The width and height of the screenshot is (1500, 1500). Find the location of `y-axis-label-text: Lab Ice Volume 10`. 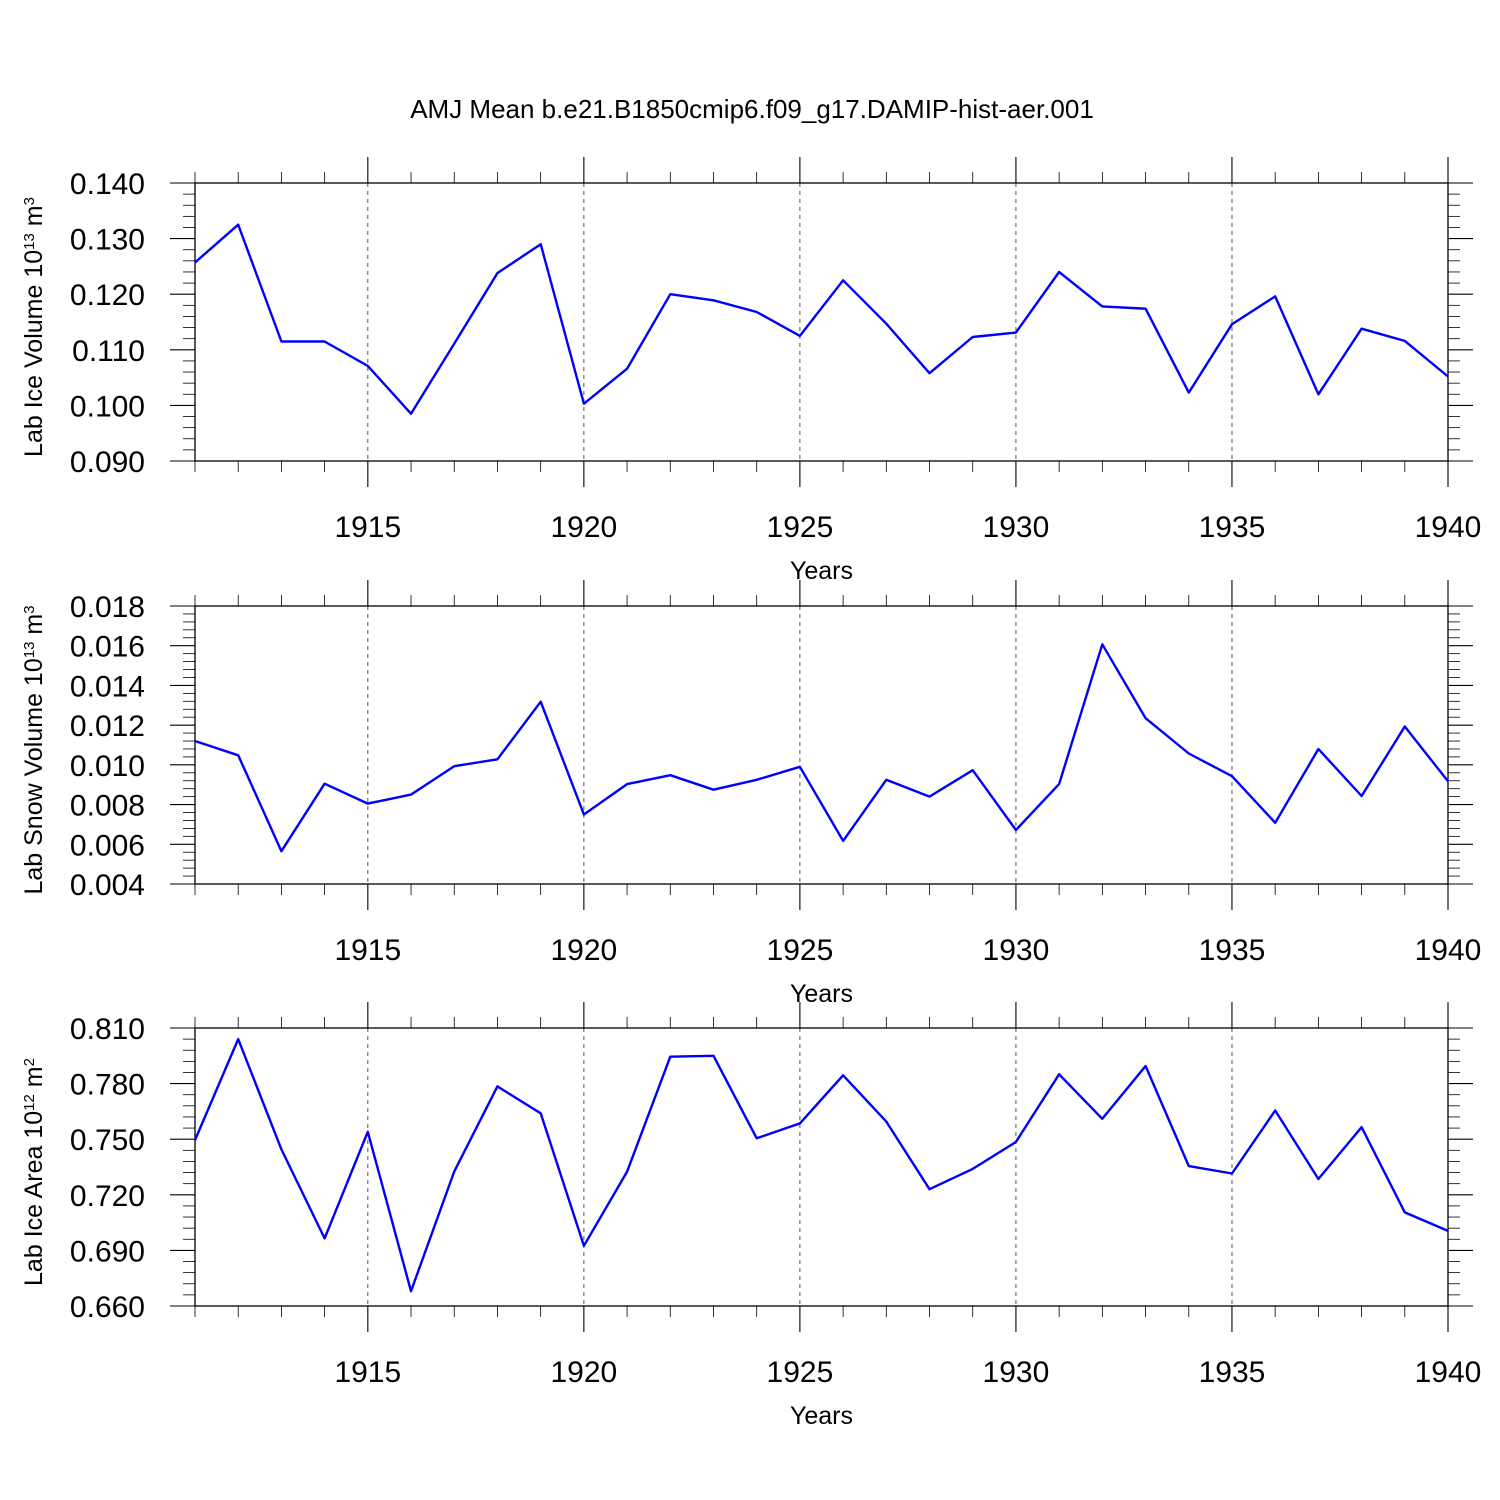

y-axis-label-text: Lab Ice Volume 10 is located at coordinates (34, 353).